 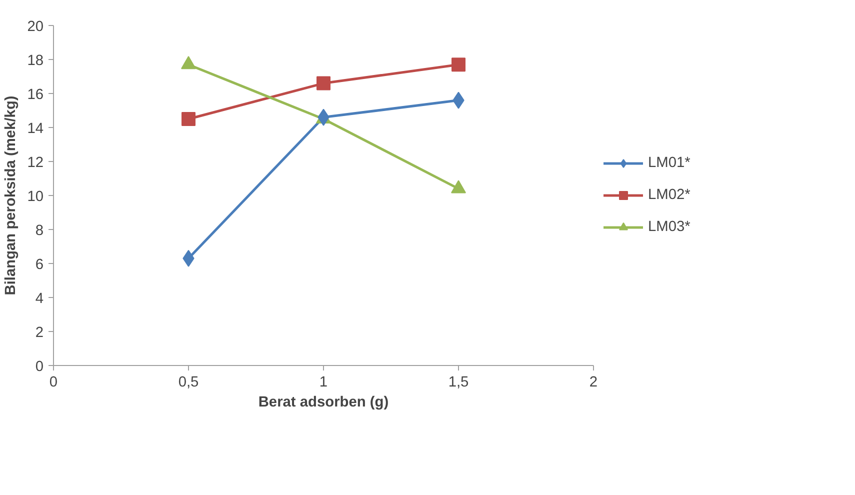 I want to click on y-tick-label: 14, so click(x=35, y=129).